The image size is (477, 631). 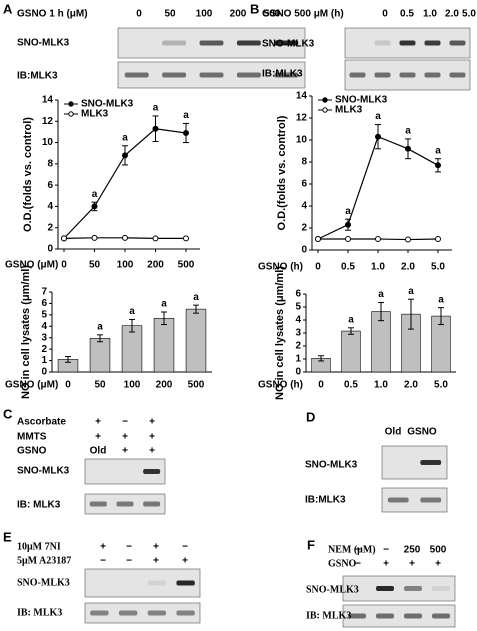 I want to click on panel-label: F, so click(x=311, y=544).